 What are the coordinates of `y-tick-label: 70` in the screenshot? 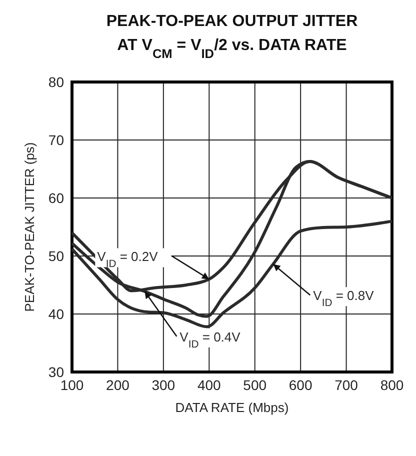 It's located at (56, 140).